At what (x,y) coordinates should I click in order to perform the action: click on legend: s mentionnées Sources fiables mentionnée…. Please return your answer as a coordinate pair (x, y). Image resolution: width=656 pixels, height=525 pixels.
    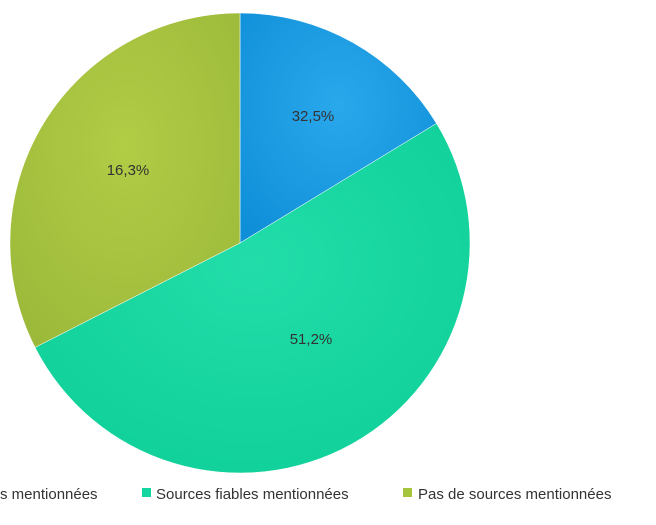
    Looking at the image, I should click on (305, 494).